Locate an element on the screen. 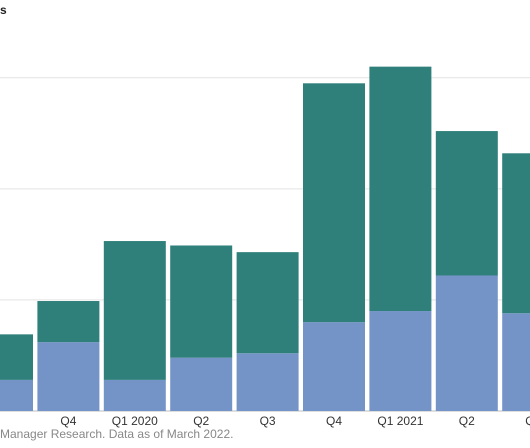 The image size is (530, 448). x-axis: Q4 Q1 2020 Q2 Q3 Q4 Q1 2021 Q2 Q3 is located at coordinates (295, 421).